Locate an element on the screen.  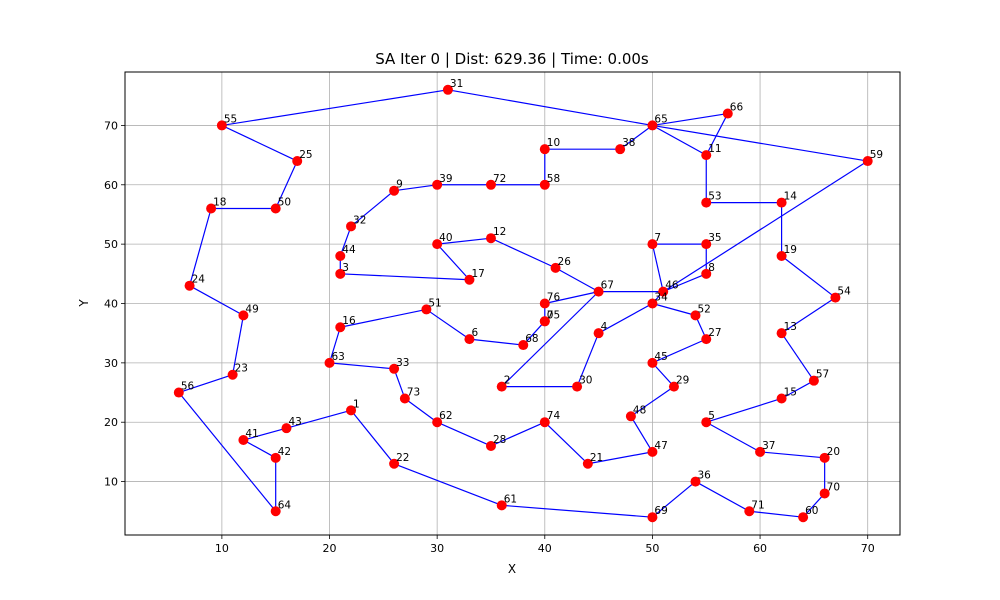
city-label: 14 is located at coordinates (791, 197).